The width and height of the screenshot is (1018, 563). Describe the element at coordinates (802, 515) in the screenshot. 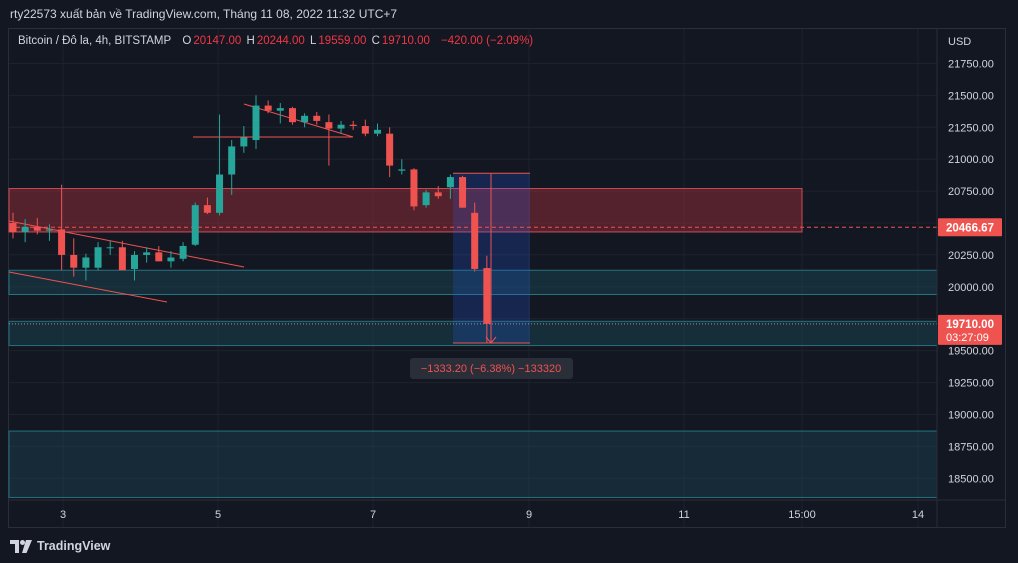

I see `time-tick-label: 15:00` at that location.